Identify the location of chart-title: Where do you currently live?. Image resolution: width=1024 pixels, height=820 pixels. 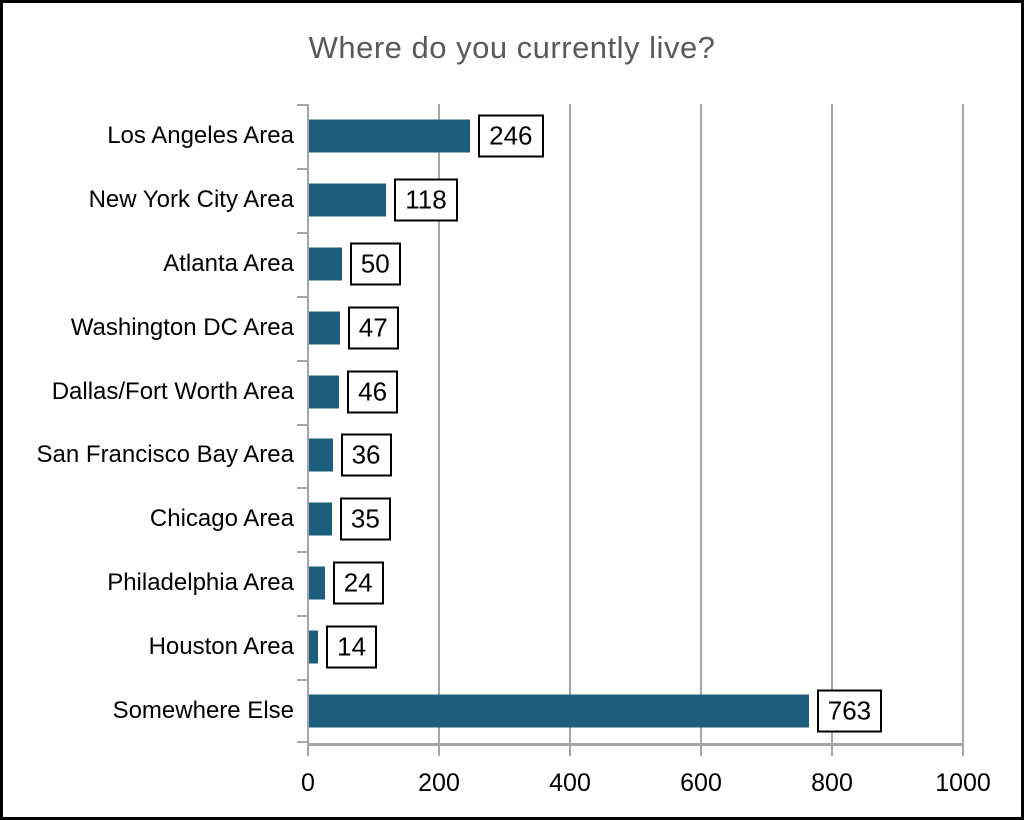
(512, 47).